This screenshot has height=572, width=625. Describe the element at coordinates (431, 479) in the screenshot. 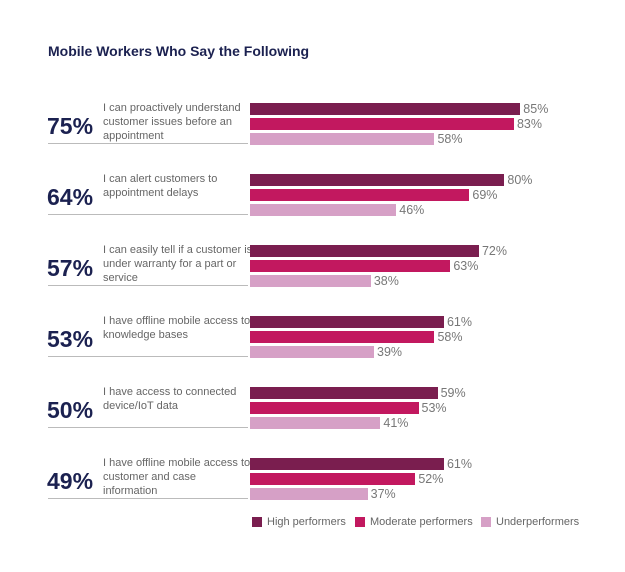

I see `value-label: 52%` at that location.